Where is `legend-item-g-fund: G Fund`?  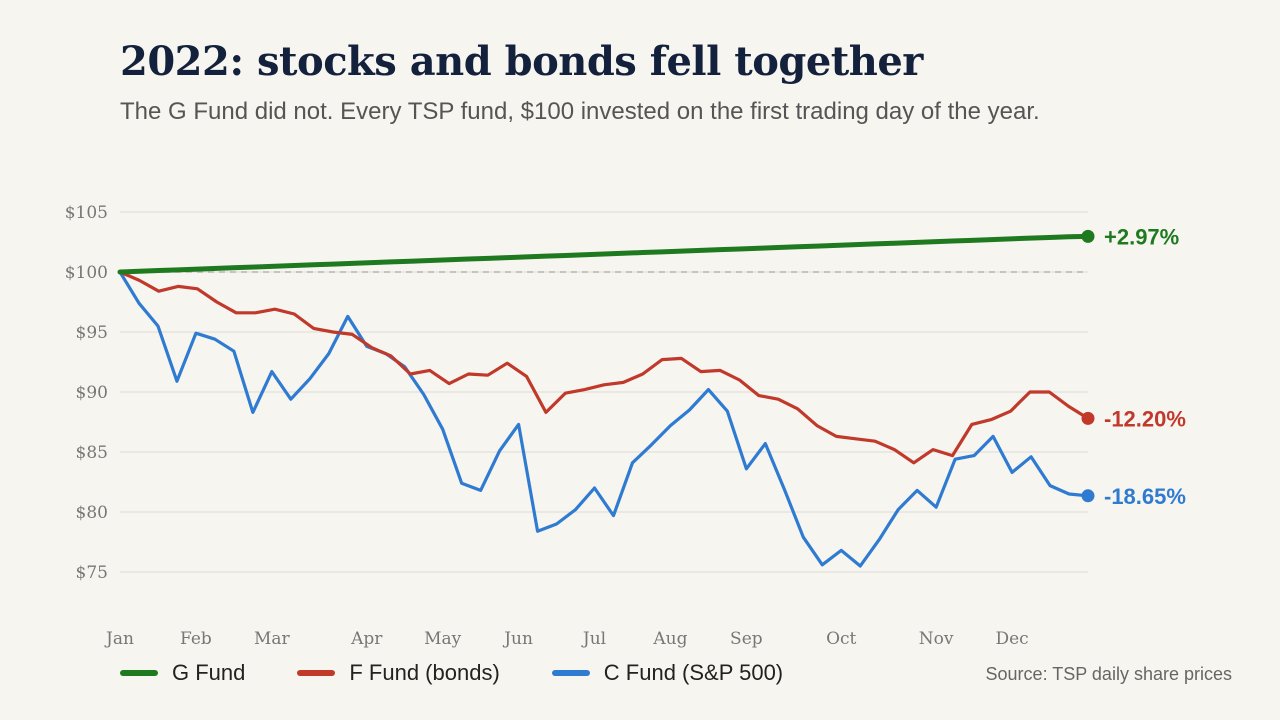
legend-item-g-fund: G Fund is located at coordinates (182, 673).